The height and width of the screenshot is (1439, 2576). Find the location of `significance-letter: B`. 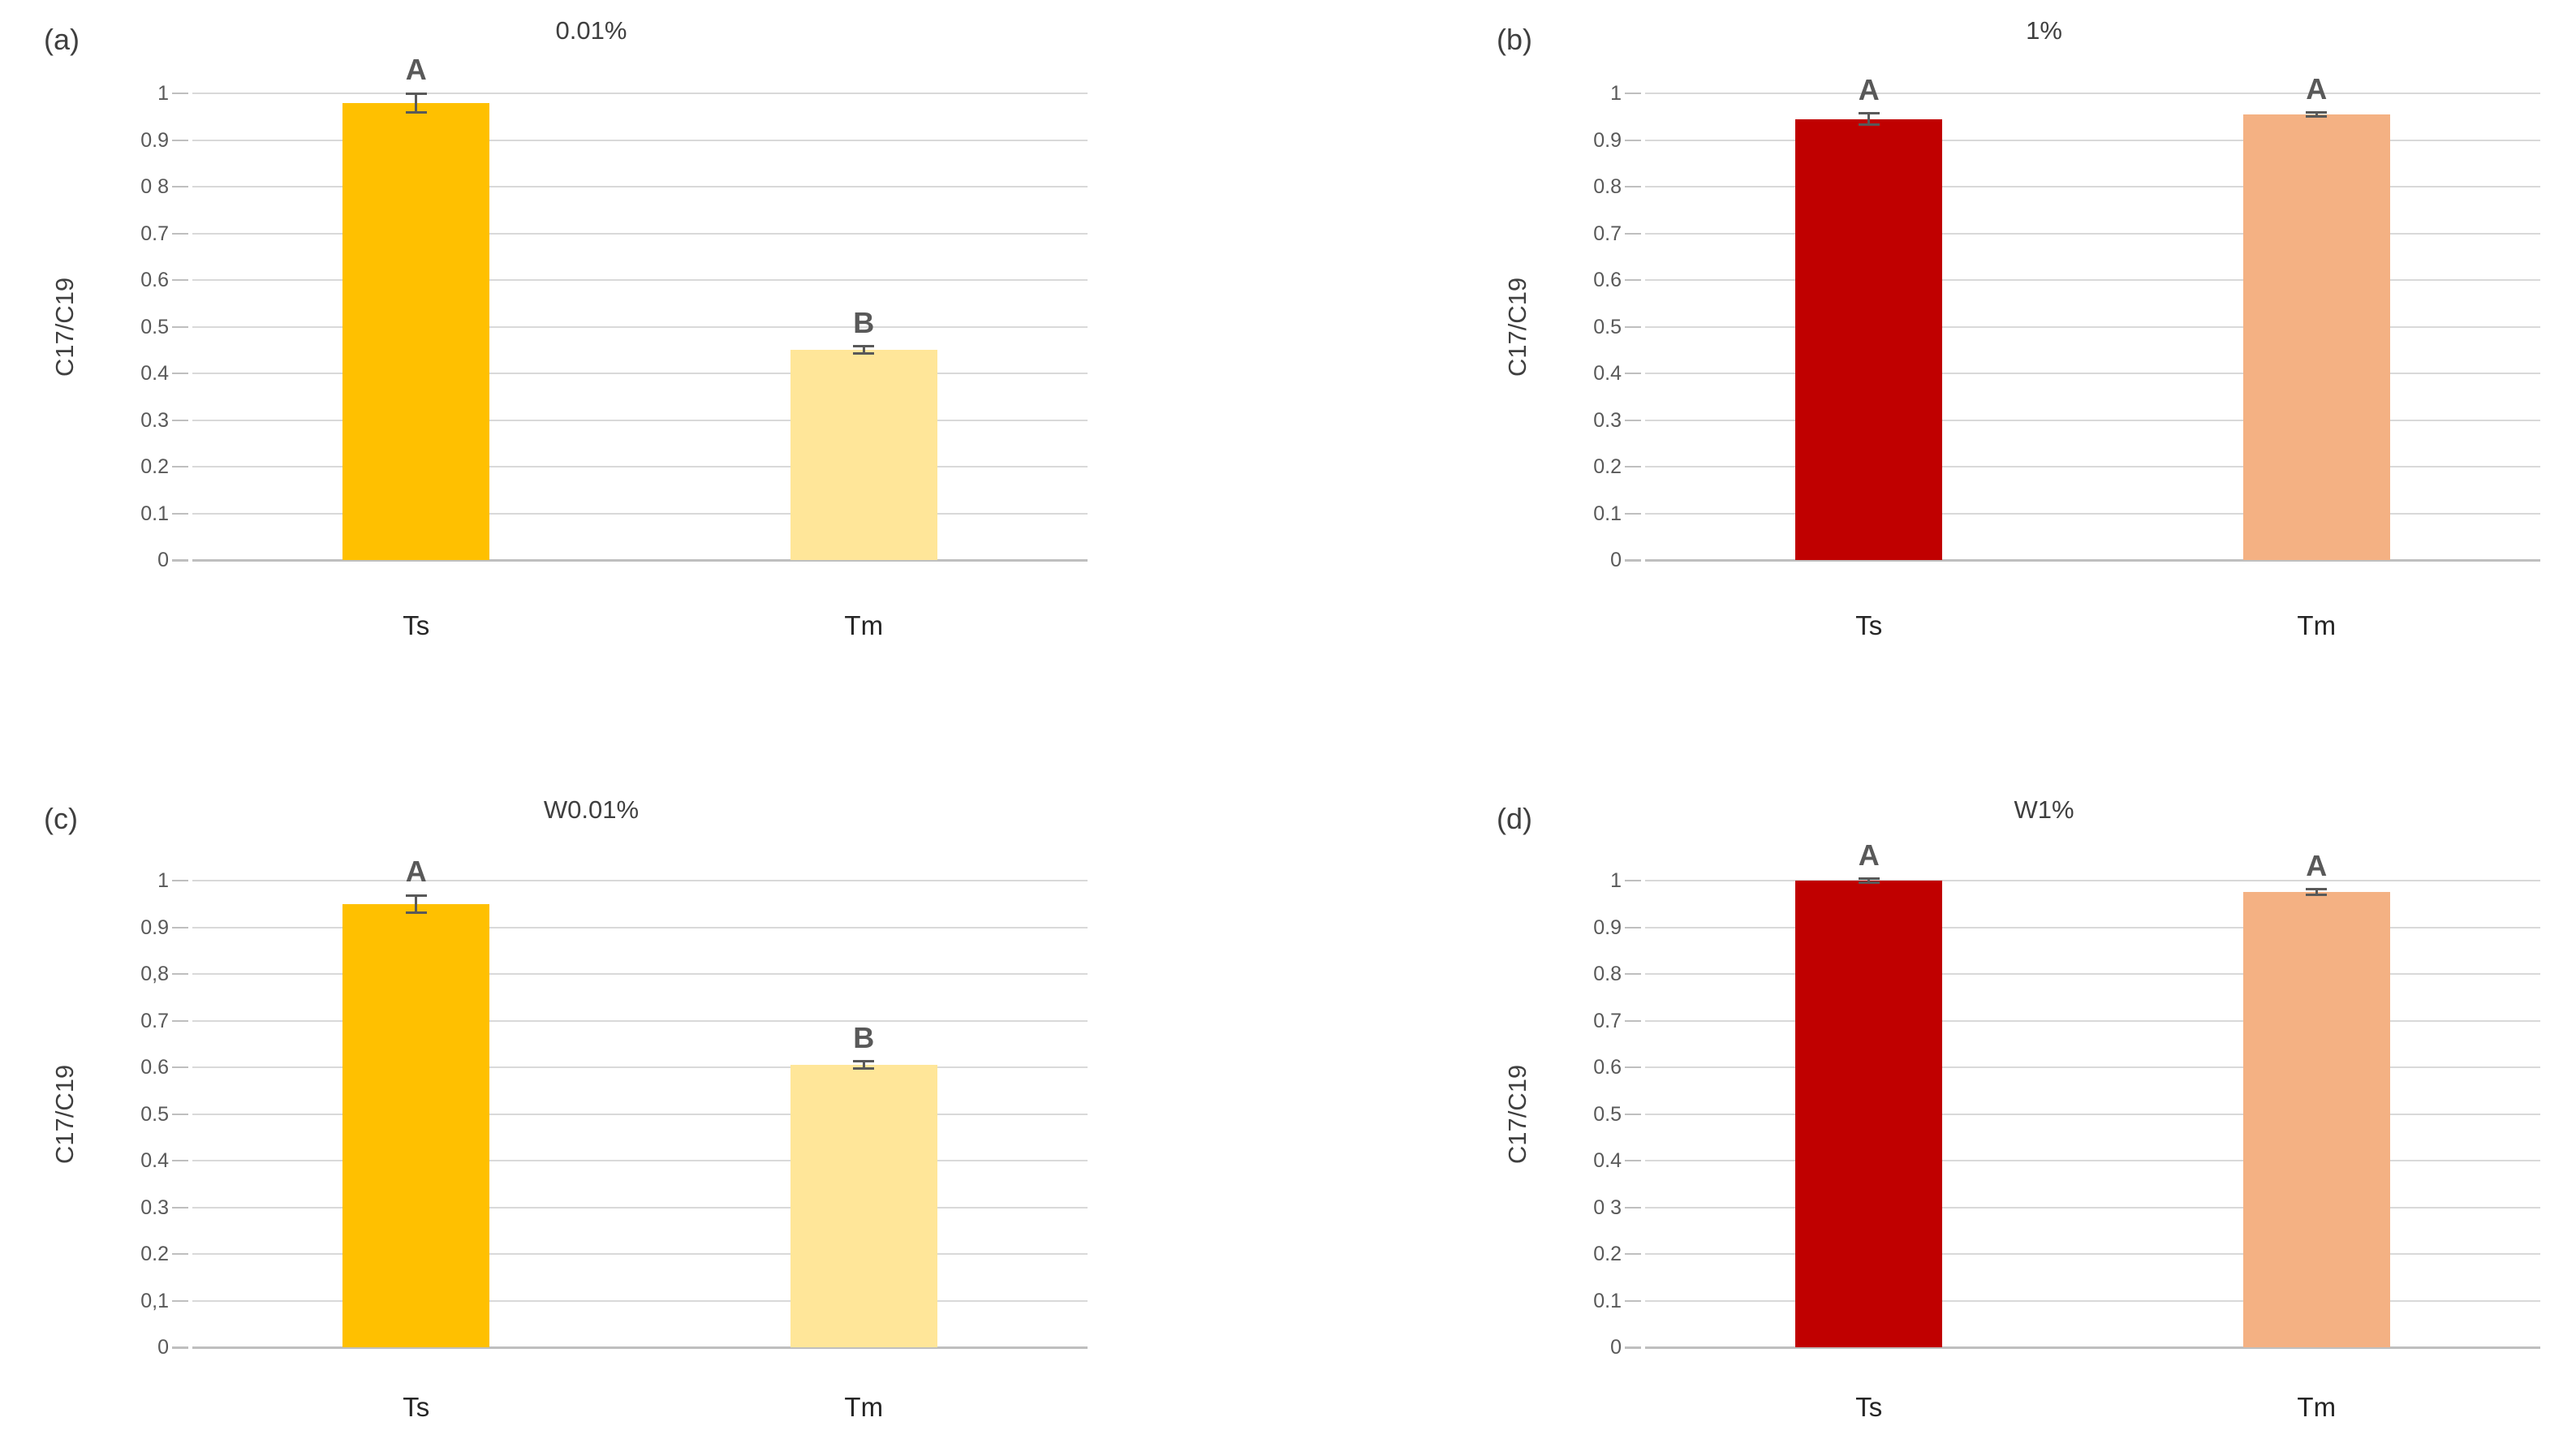

significance-letter: B is located at coordinates (864, 1037).